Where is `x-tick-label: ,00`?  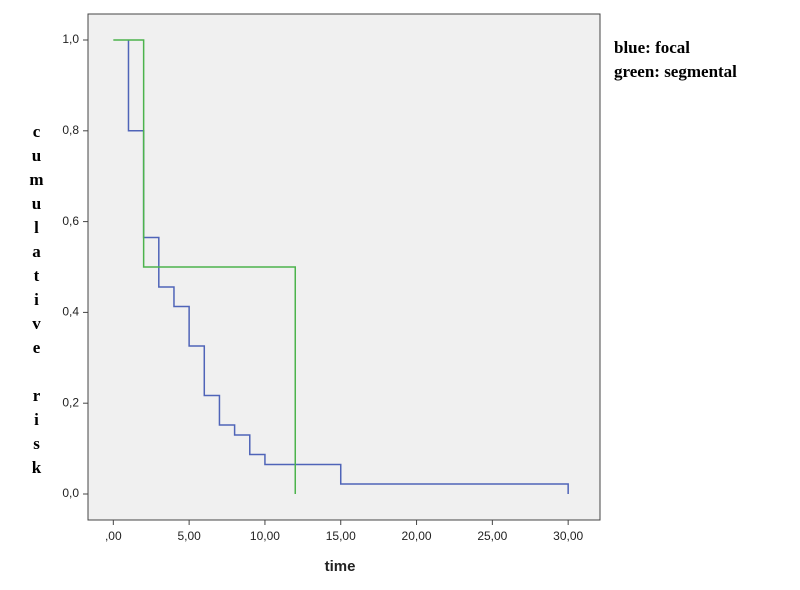
x-tick-label: ,00 is located at coordinates (113, 536).